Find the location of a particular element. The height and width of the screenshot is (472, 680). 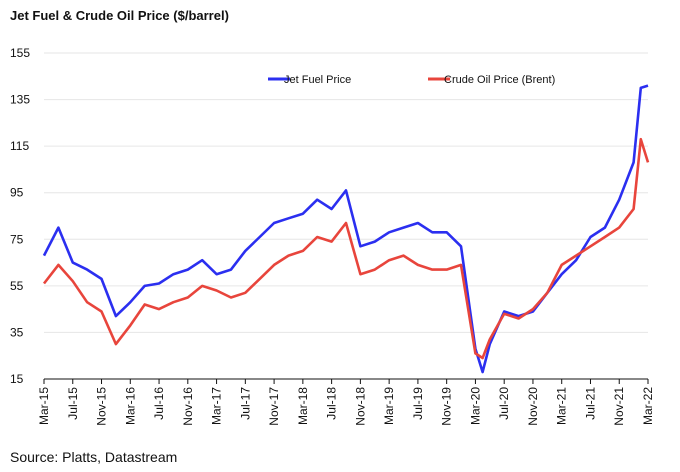

chart-title: Jet Fuel & Crude Oil Price ($/barrel) is located at coordinates (119, 15).